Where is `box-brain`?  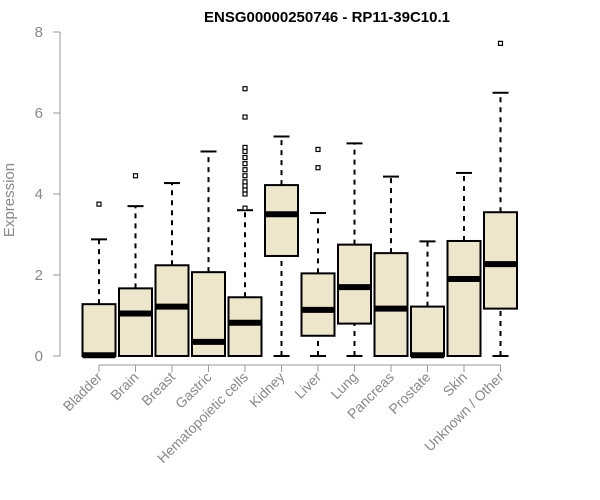 box-brain is located at coordinates (135, 265).